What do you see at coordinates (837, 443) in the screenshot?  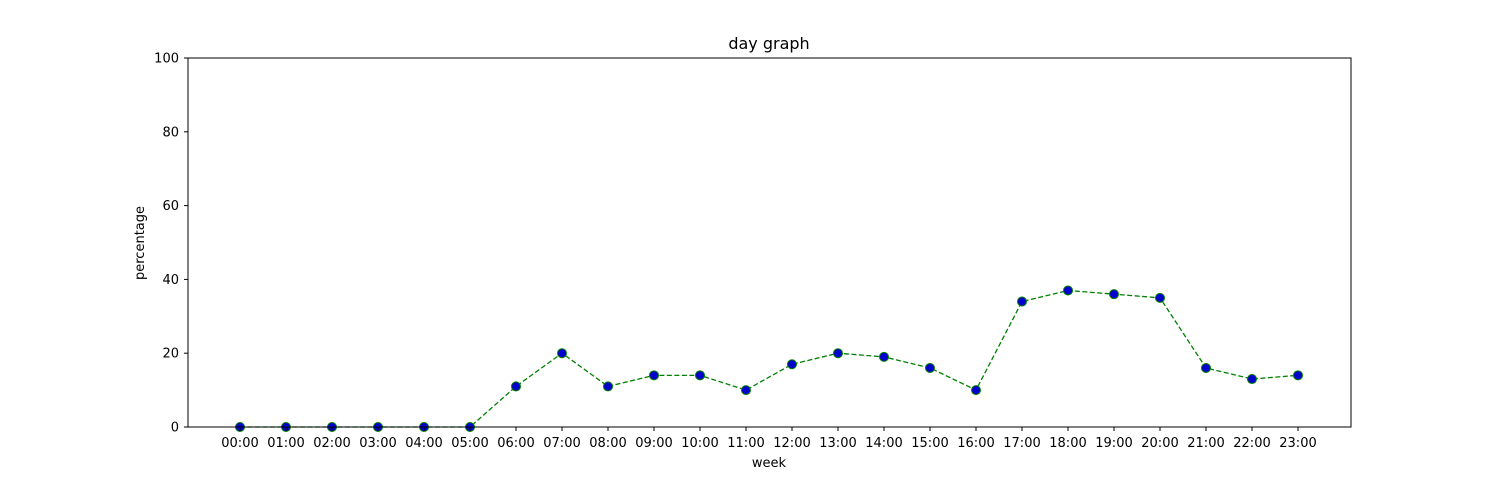 I see `x-tick-label: 13:00` at bounding box center [837, 443].